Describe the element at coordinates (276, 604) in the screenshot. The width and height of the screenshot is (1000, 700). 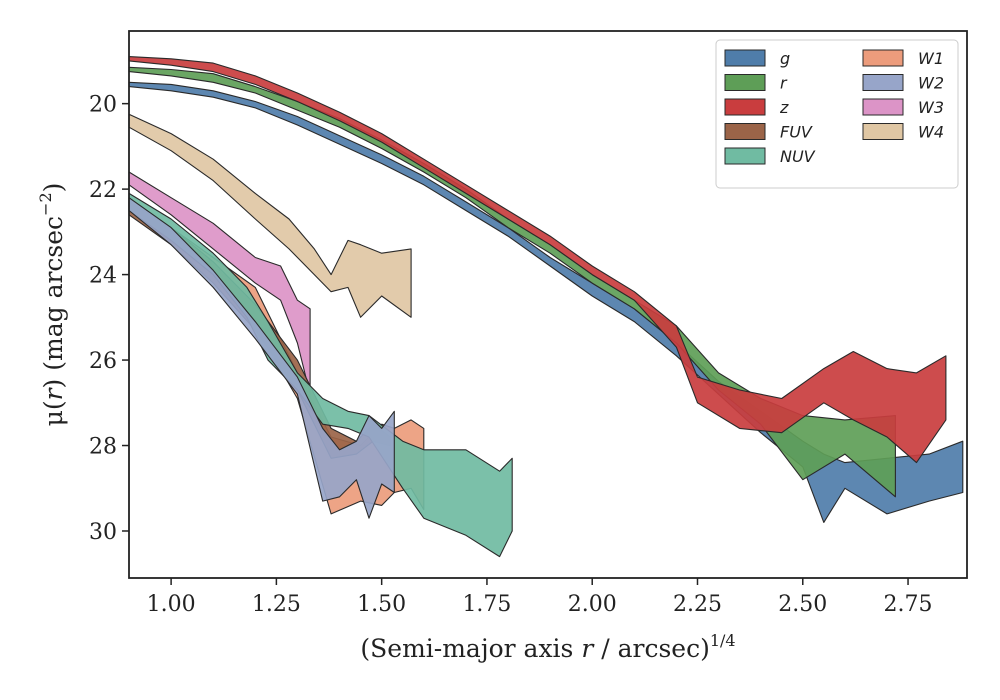
I see `x-tick-label: 1.25` at that location.